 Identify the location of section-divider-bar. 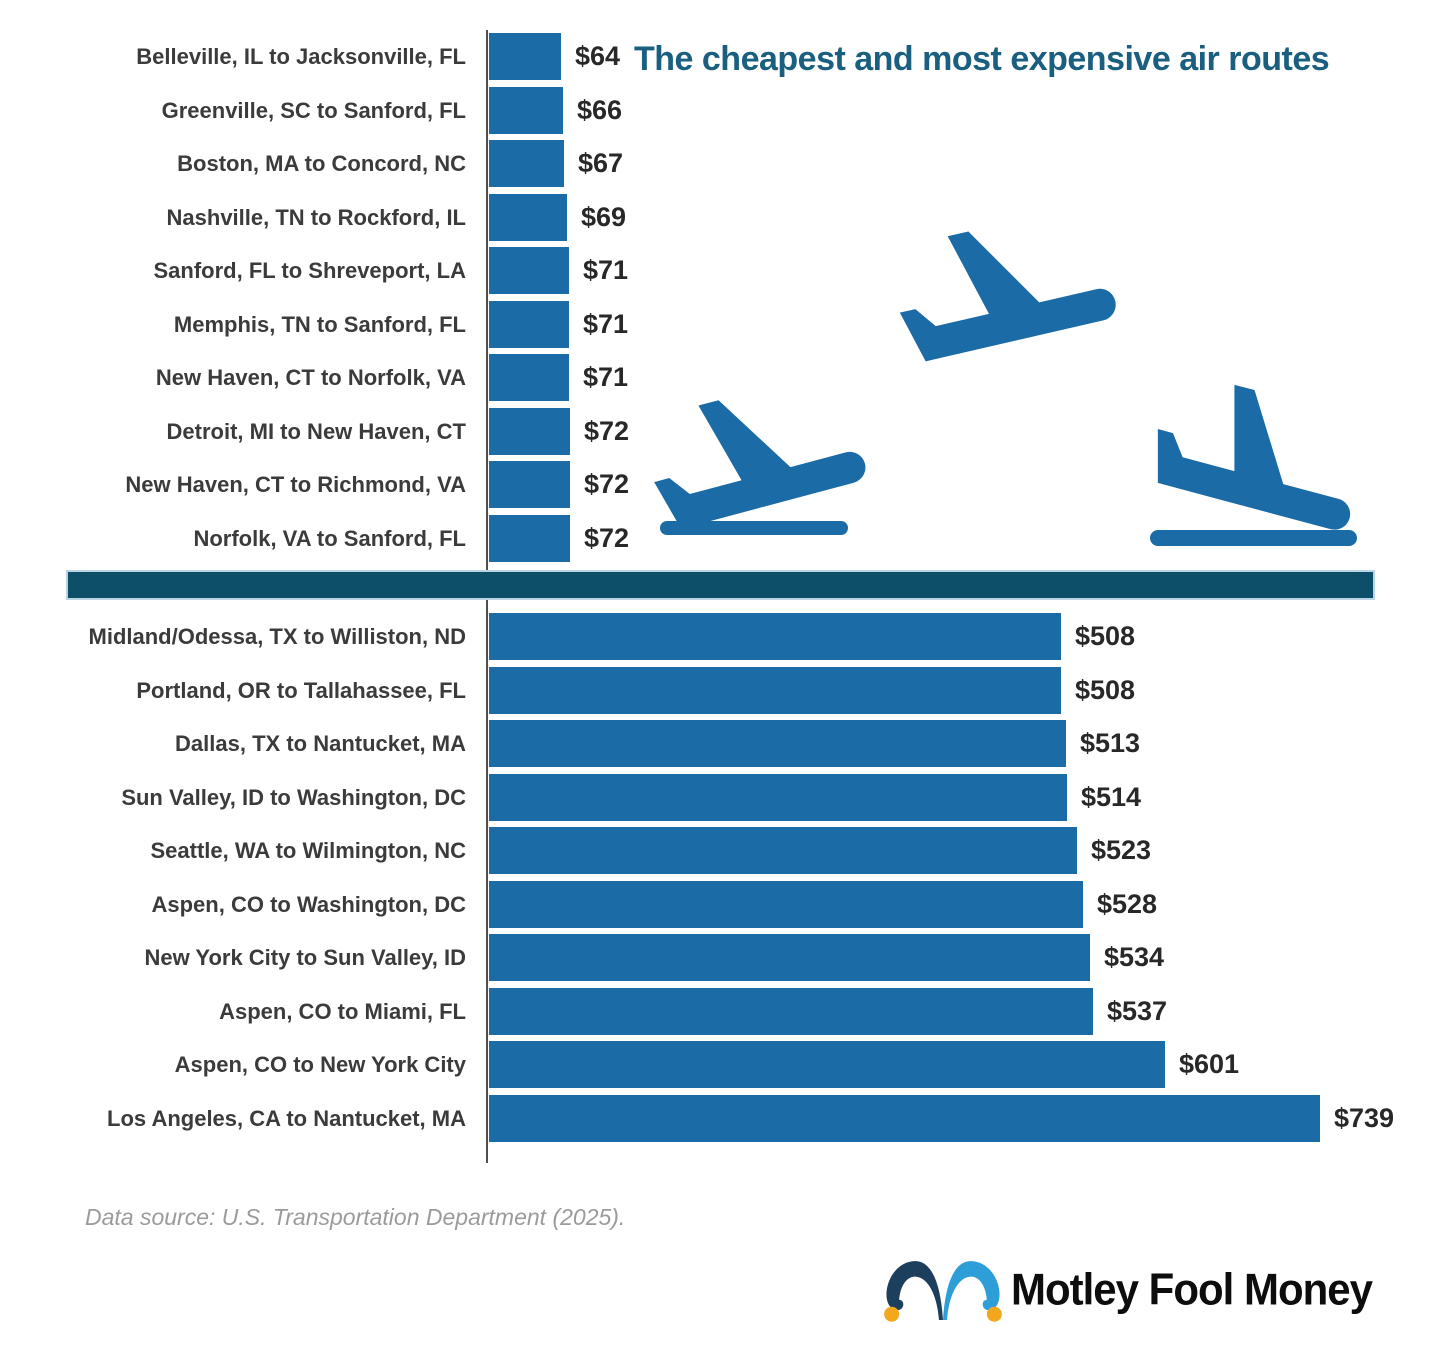
(720, 585).